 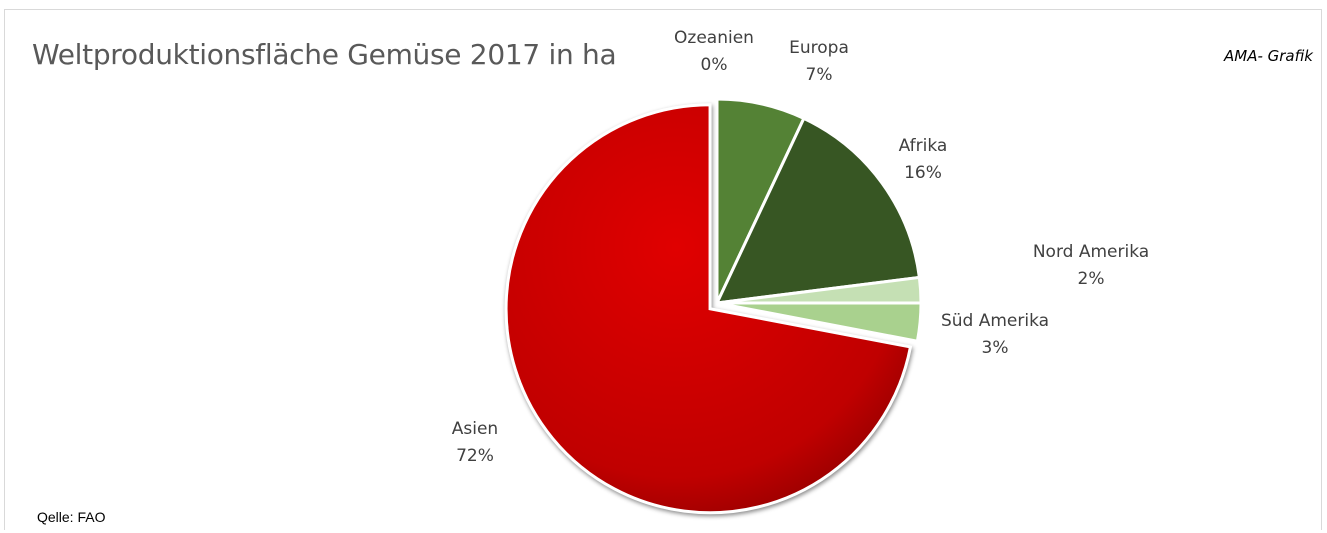 I want to click on slice-label-ozeanien: Ozeanien, so click(x=714, y=38).